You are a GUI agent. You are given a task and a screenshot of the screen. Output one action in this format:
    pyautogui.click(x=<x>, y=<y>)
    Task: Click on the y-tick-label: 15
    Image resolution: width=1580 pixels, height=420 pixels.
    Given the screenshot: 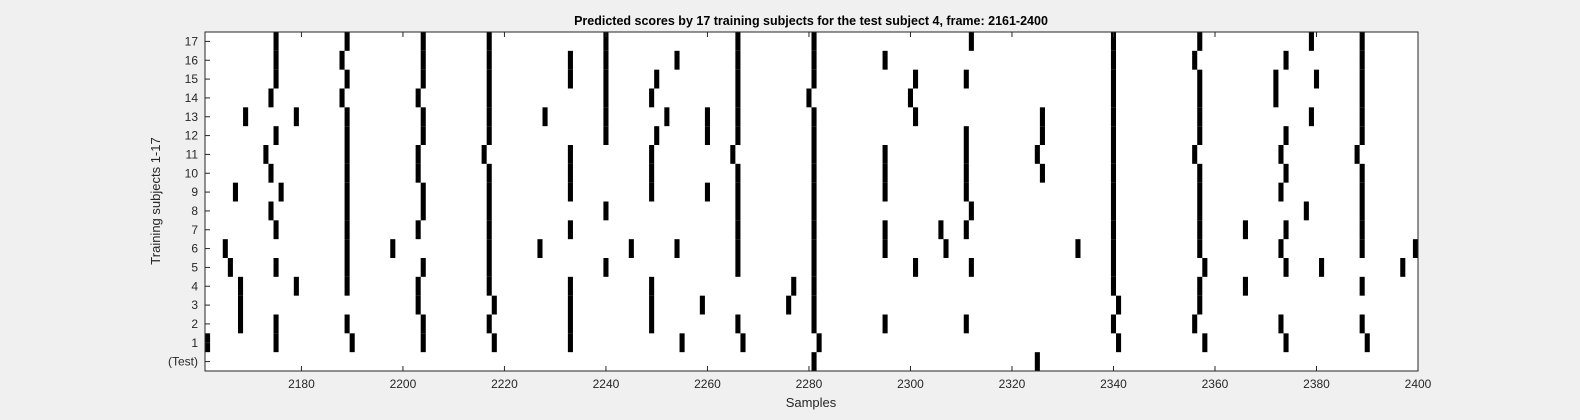 What is the action you would take?
    pyautogui.click(x=192, y=79)
    